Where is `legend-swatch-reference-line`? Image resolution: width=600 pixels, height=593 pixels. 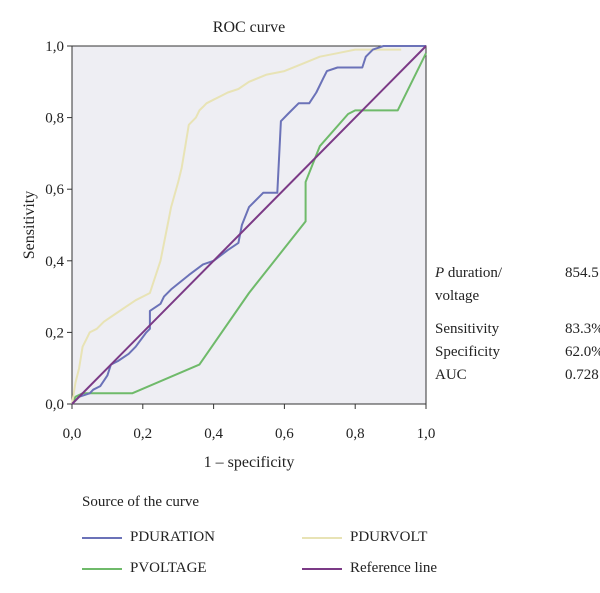
legend-swatch-reference-line is located at coordinates (322, 568).